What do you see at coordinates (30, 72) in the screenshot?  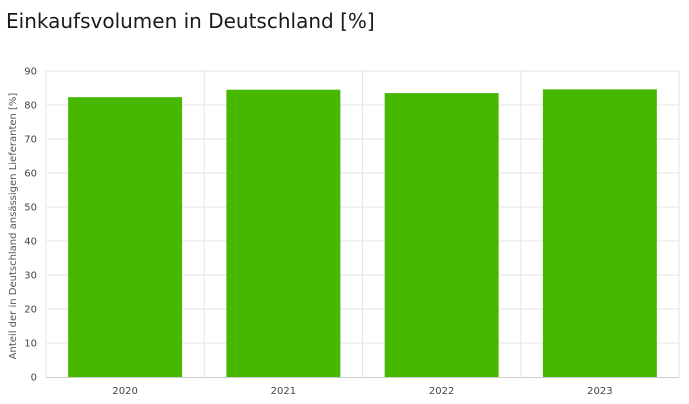 I see `y-tick-label-90: 90` at bounding box center [30, 72].